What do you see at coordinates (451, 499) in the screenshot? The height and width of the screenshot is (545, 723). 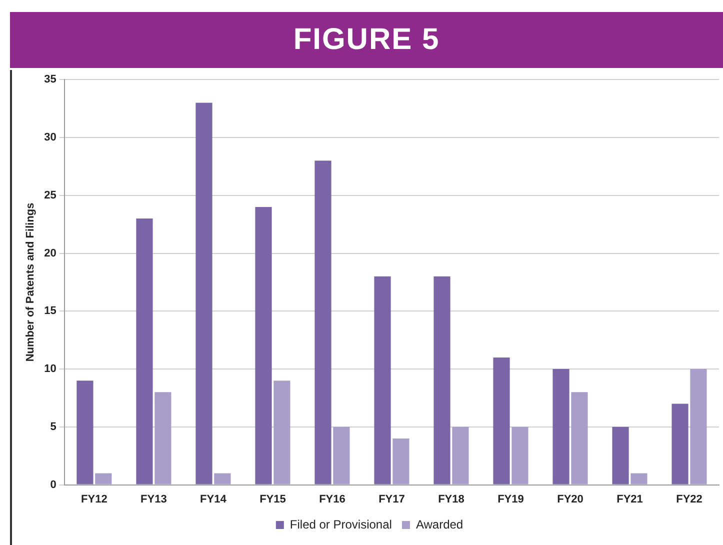 I see `x-tick-label: FY18` at bounding box center [451, 499].